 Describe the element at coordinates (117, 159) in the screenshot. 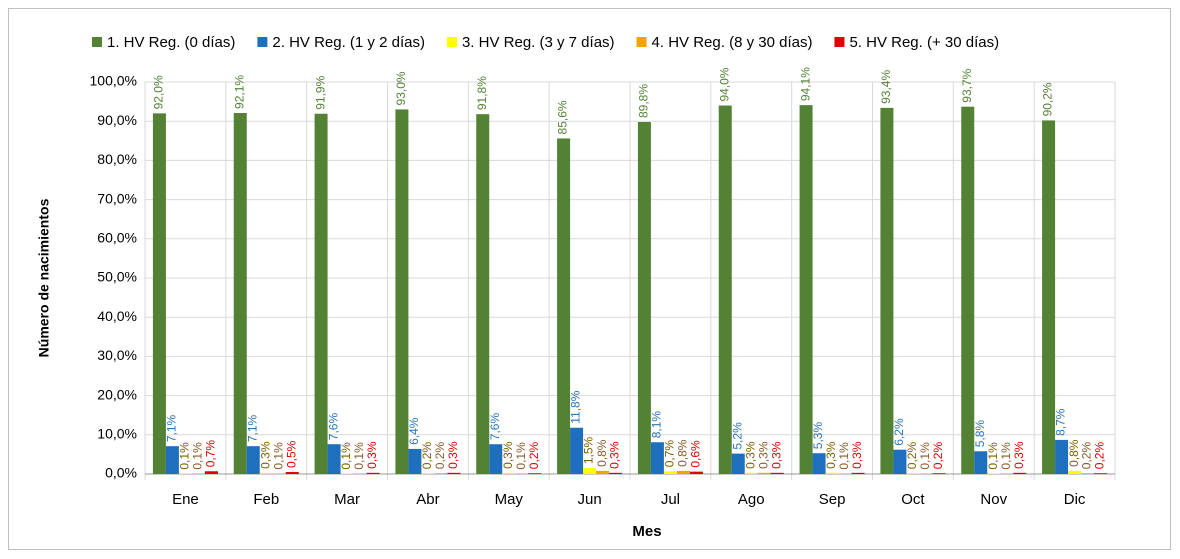

I see `y-tick-label: 80,0%` at that location.